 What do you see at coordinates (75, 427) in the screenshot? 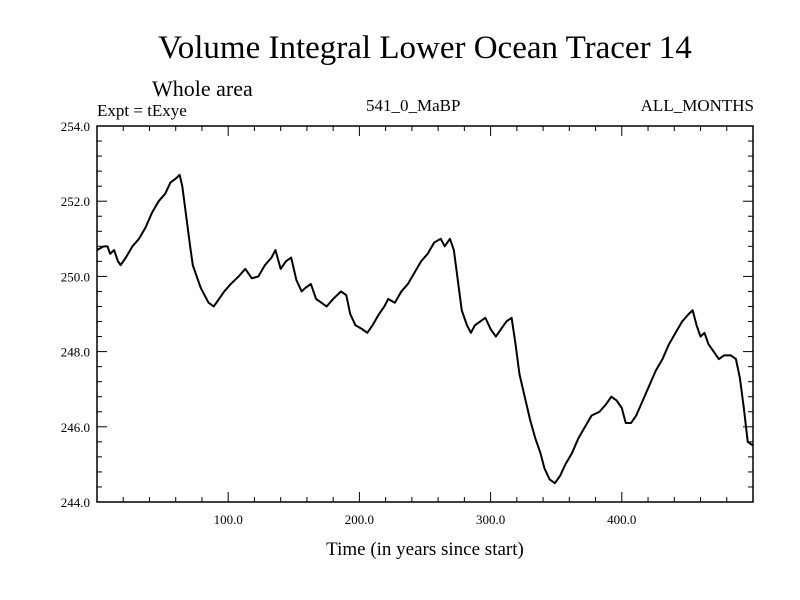
I see `y-tick-label: 246.0` at bounding box center [75, 427].